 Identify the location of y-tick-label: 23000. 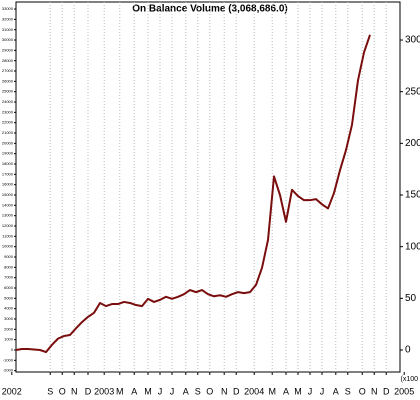
(8, 111).